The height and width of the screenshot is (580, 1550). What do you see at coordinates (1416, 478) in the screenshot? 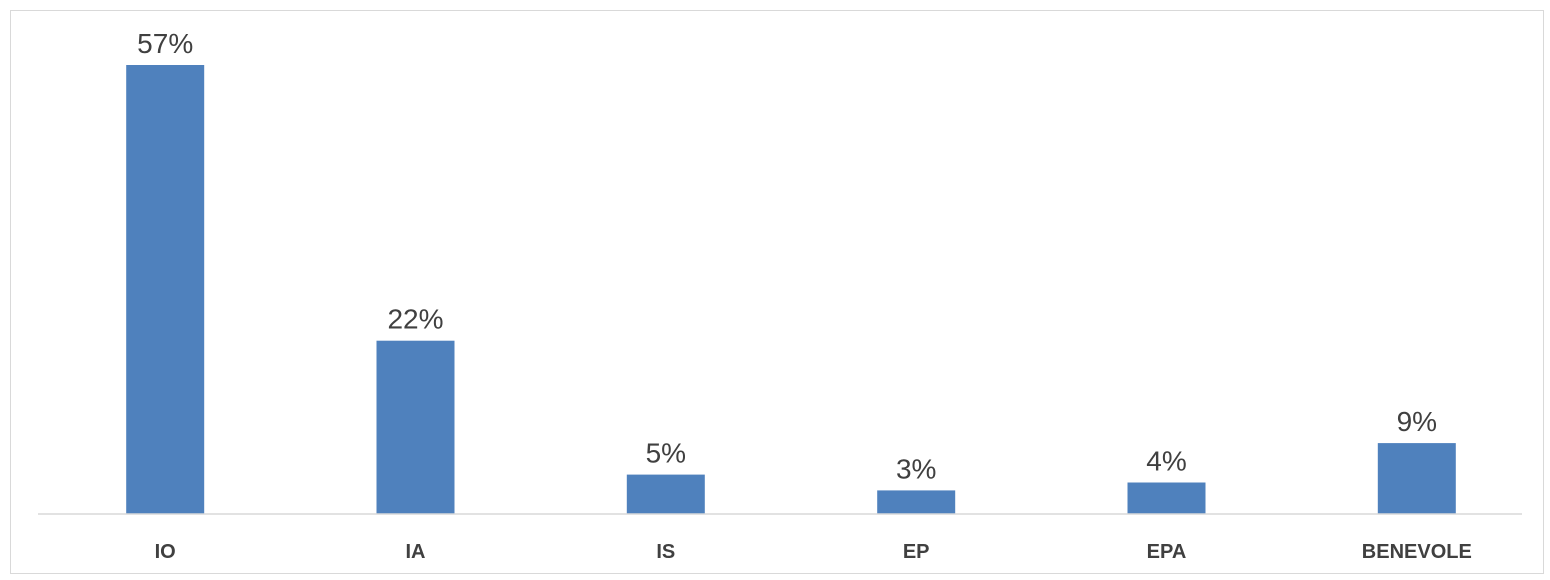
I see `bar-benevole` at bounding box center [1416, 478].